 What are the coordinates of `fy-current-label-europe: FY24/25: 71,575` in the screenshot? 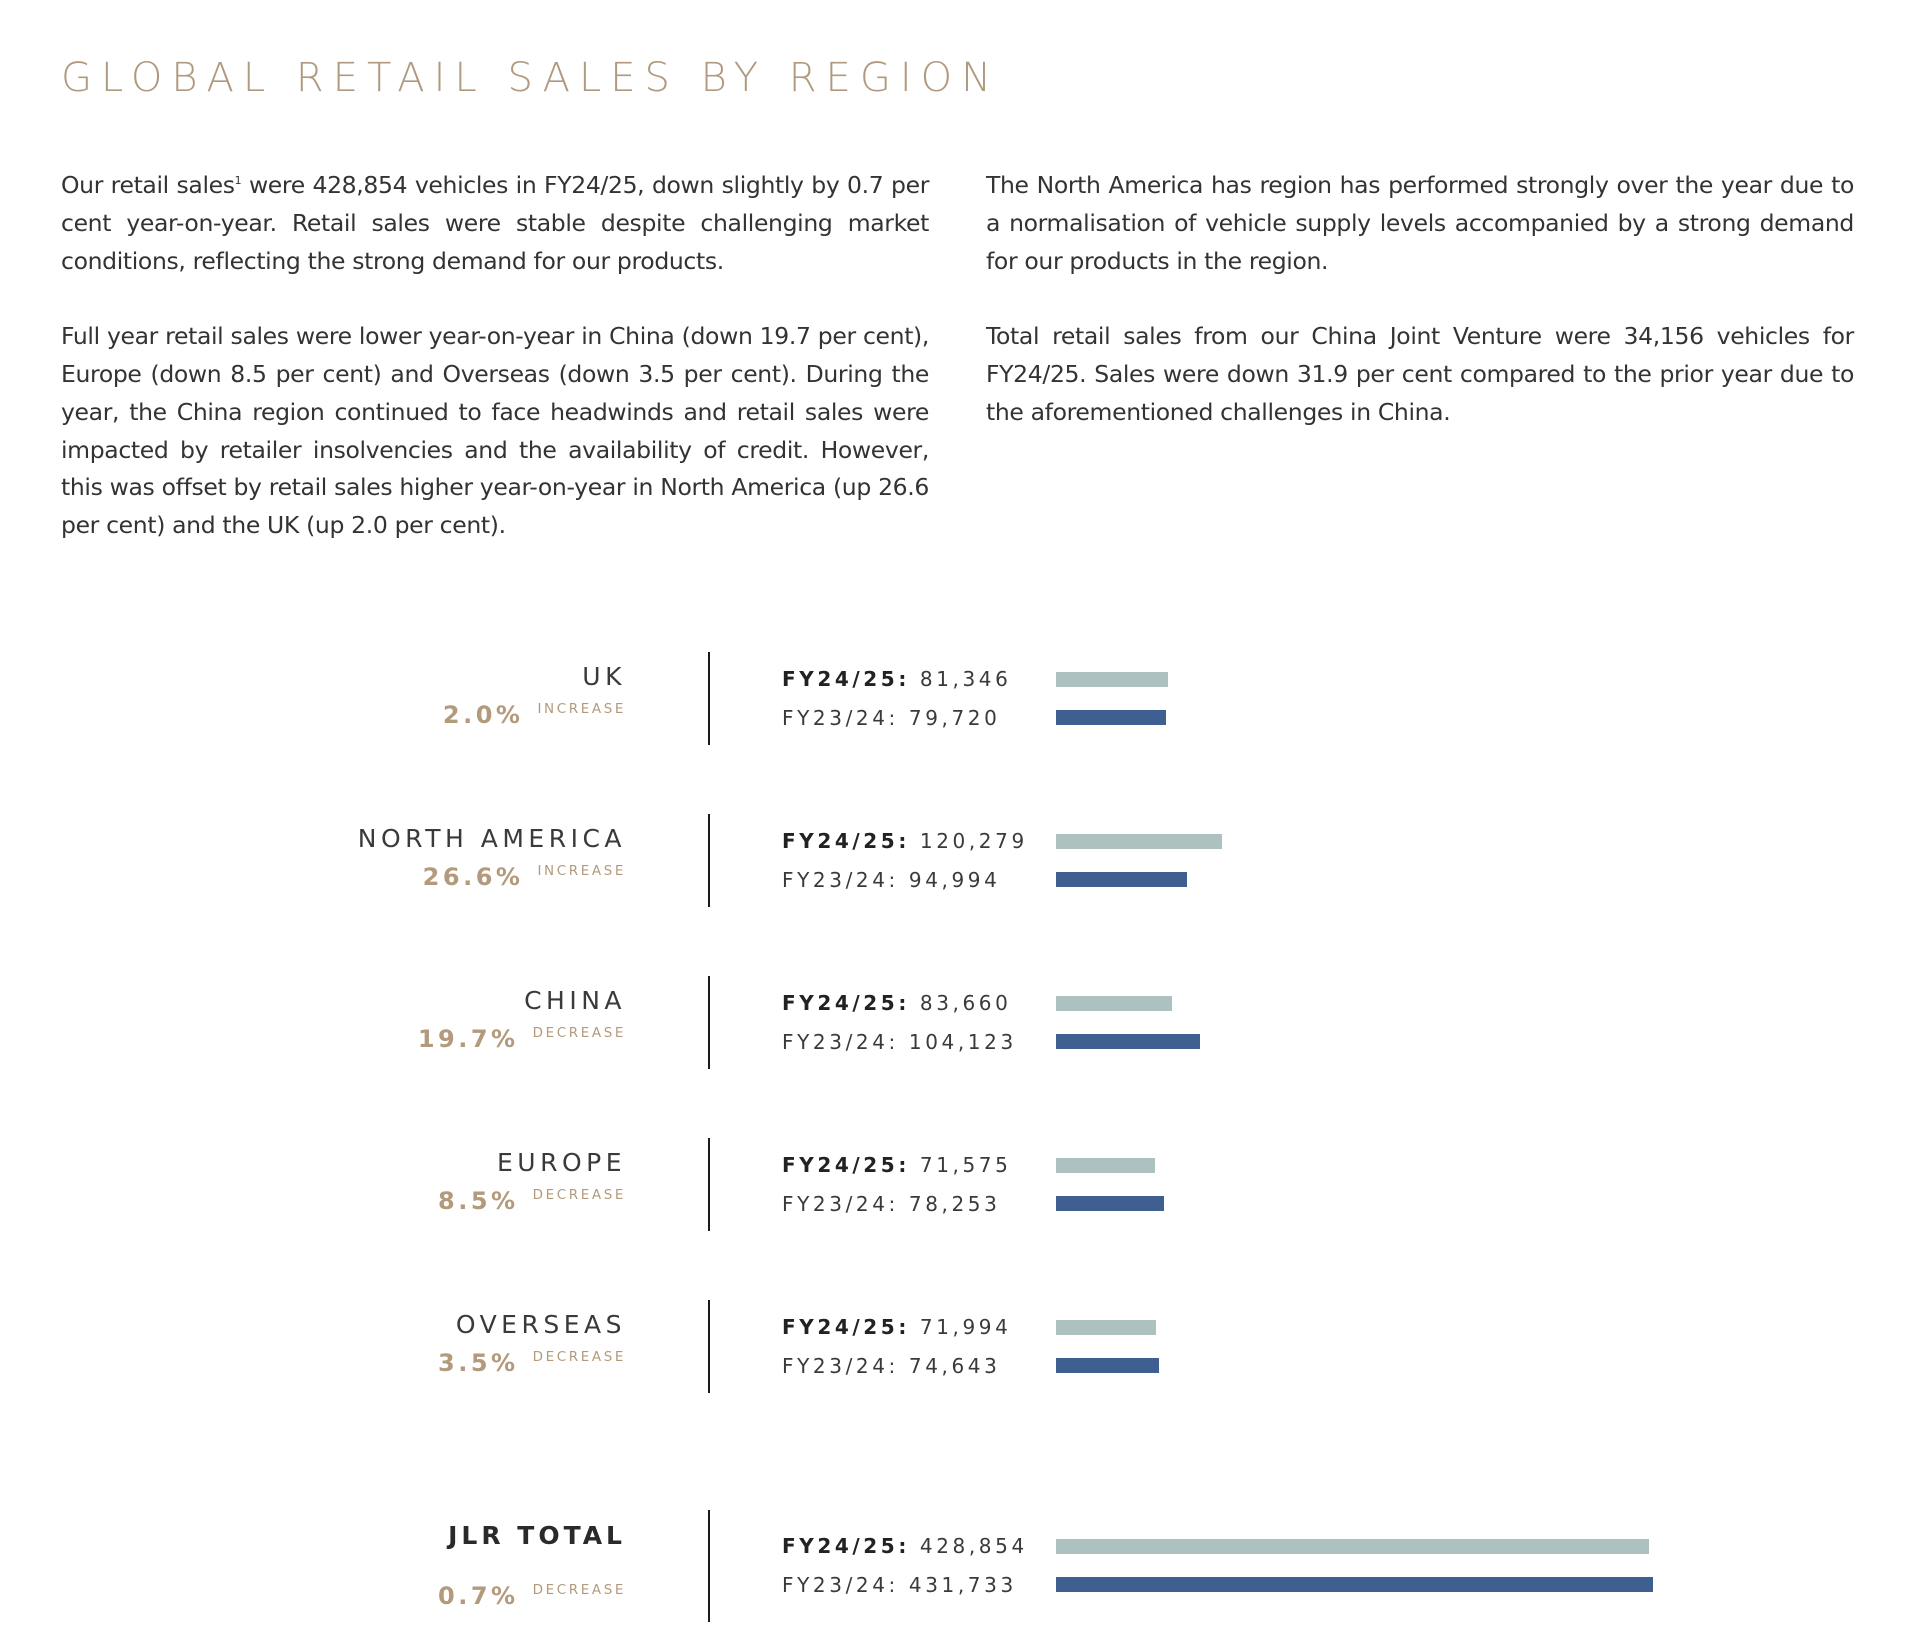 It's located at (896, 1165).